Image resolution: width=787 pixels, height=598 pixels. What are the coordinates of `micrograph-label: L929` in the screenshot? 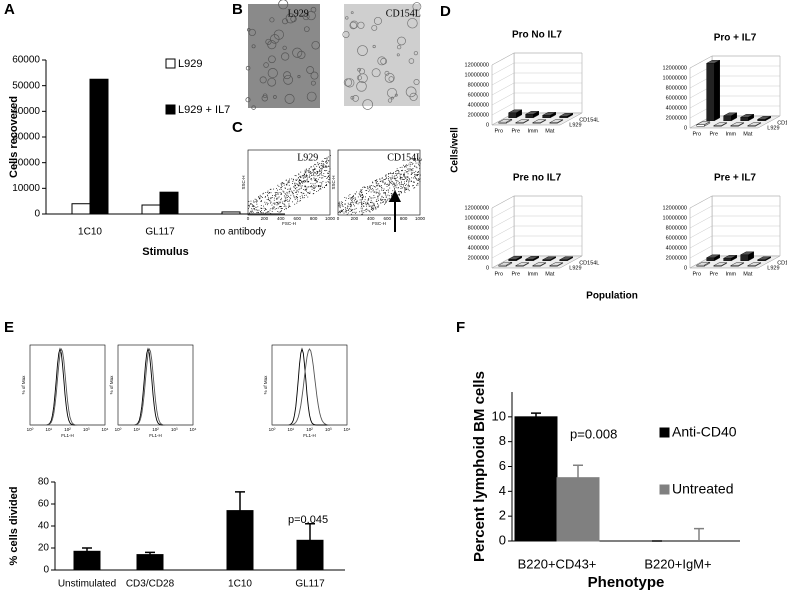 It's located at (298, 13).